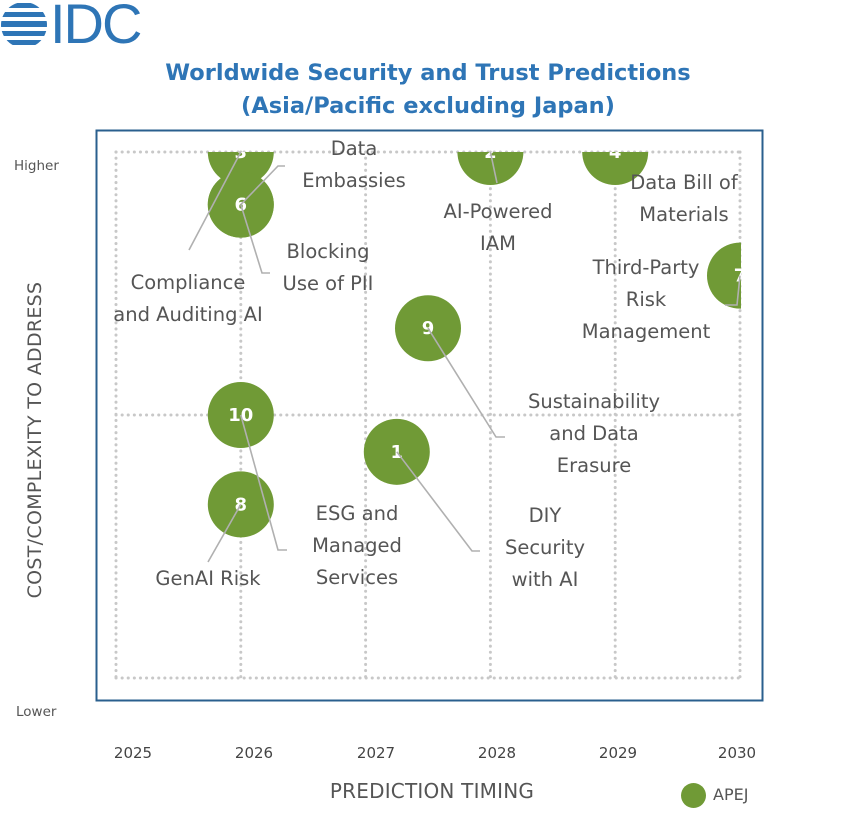 This screenshot has width=856, height=821. I want to click on bubble-number: 2, so click(490, 152).